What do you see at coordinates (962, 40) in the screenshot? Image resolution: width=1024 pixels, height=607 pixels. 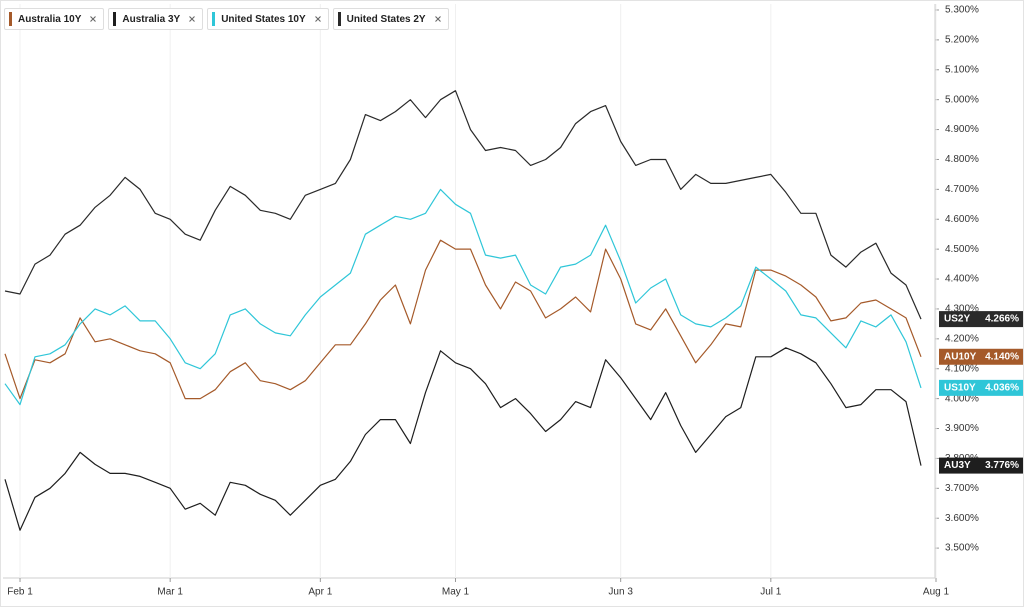 I see `y-tick-label: 5.200%` at bounding box center [962, 40].